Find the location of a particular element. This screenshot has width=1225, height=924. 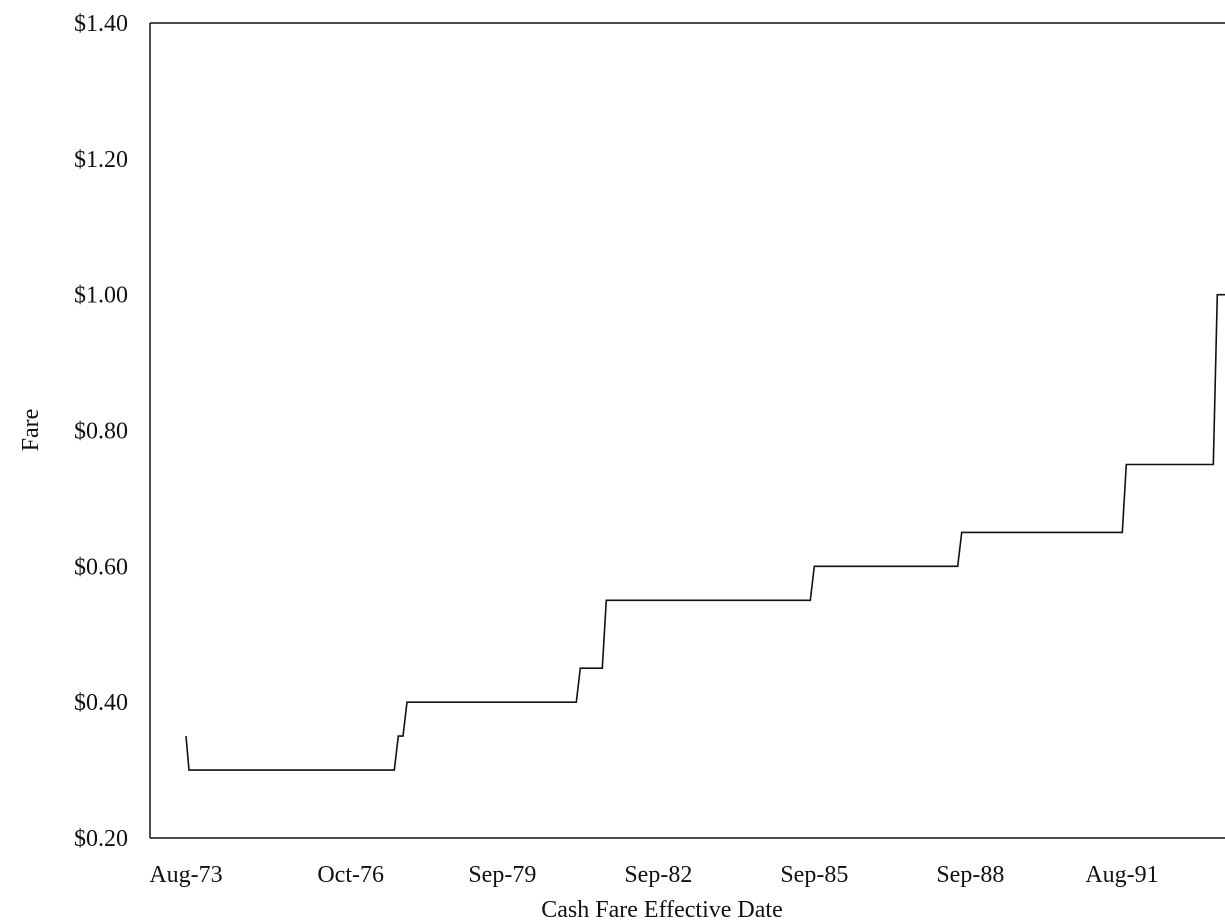

y-tick-label: $0.60 is located at coordinates (101, 567).